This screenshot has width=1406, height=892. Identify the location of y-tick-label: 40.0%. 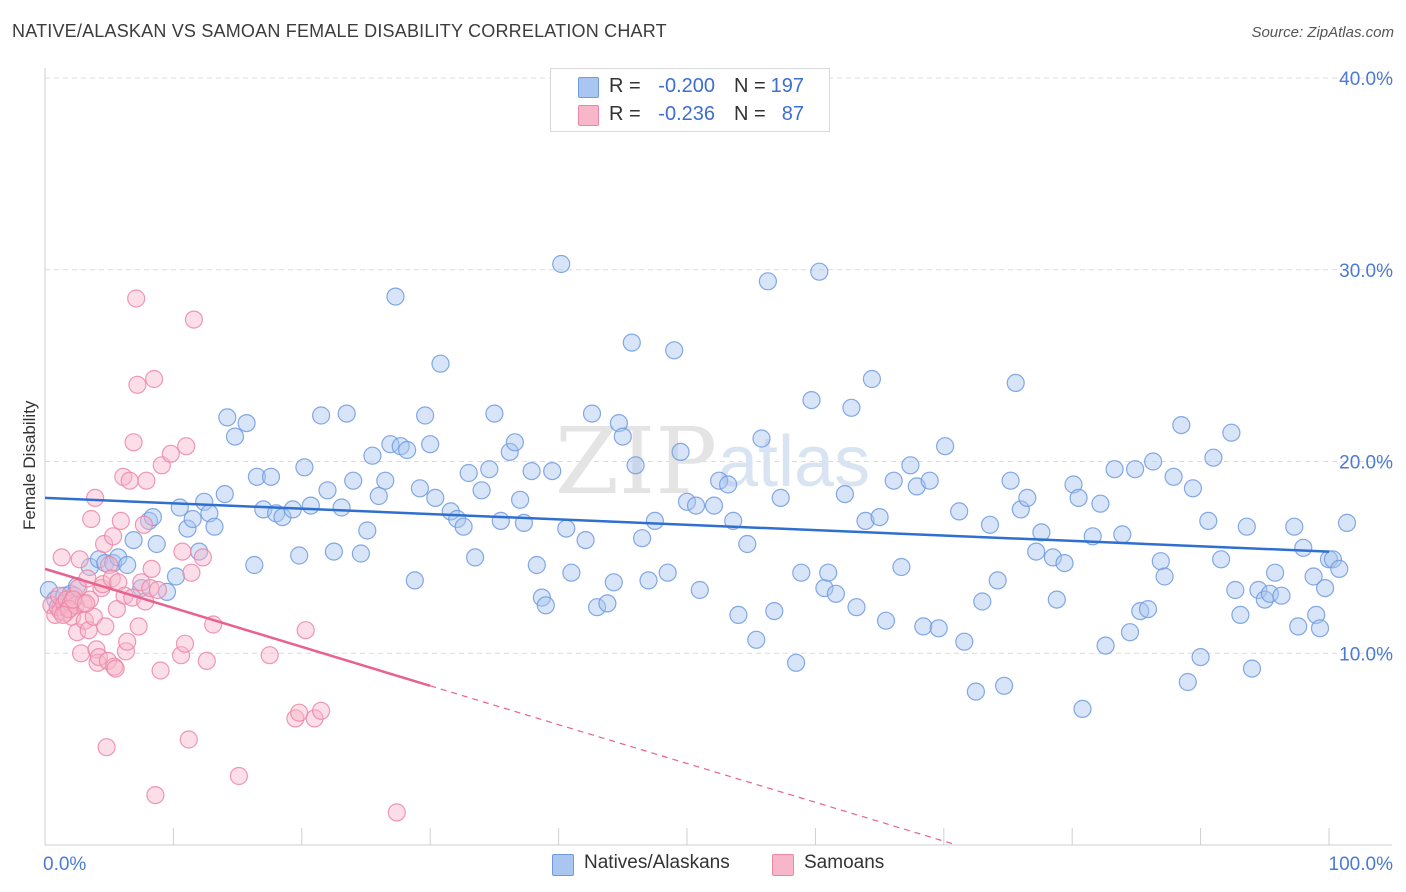
(1366, 79).